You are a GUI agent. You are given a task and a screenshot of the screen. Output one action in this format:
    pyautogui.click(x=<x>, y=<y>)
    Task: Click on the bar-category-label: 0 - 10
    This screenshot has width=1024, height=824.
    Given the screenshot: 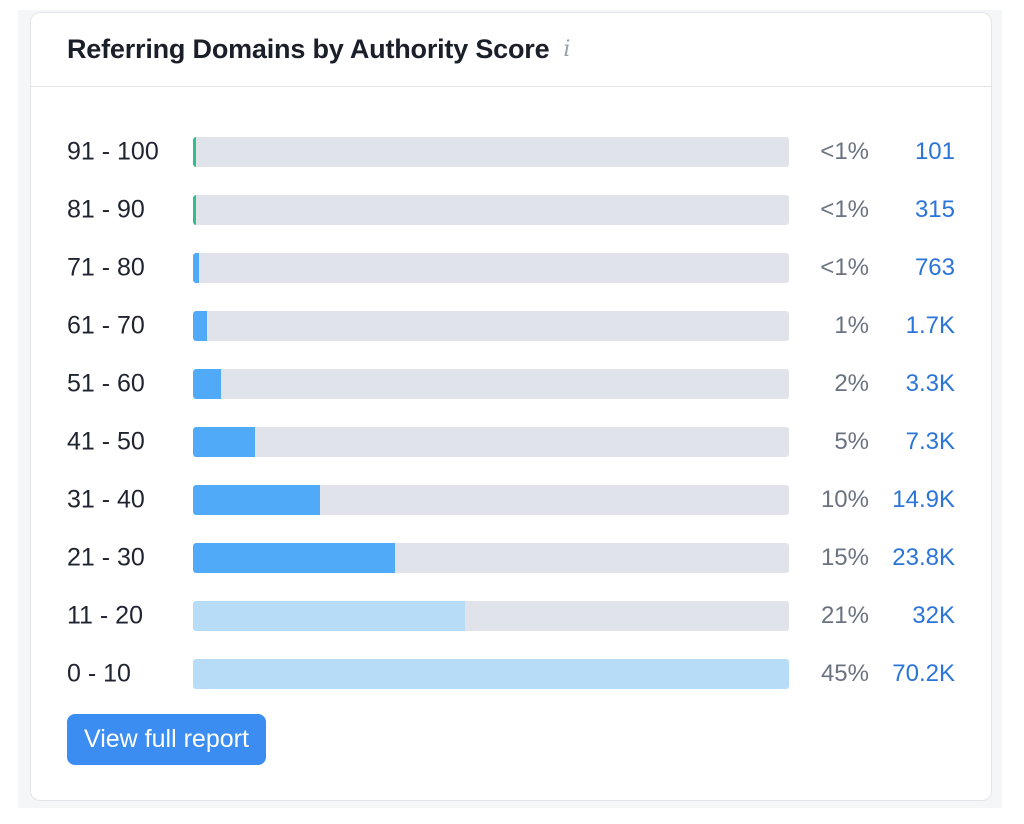 What is the action you would take?
    pyautogui.click(x=99, y=673)
    